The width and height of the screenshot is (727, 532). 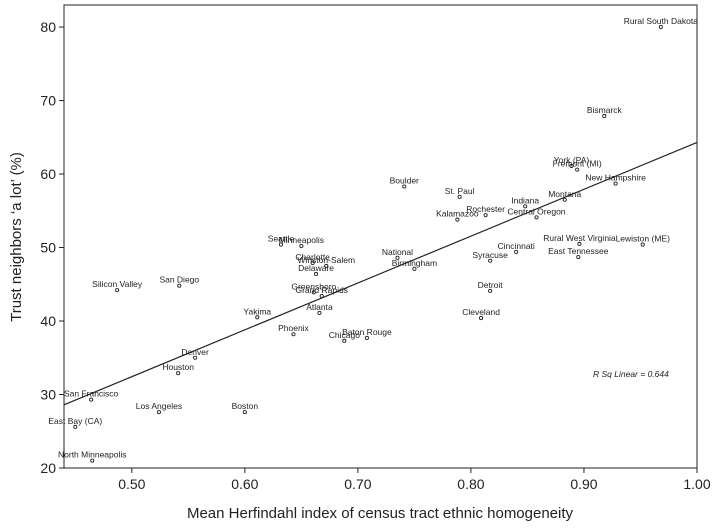 I want to click on data-point-label: Rural South Dakota, so click(x=661, y=21).